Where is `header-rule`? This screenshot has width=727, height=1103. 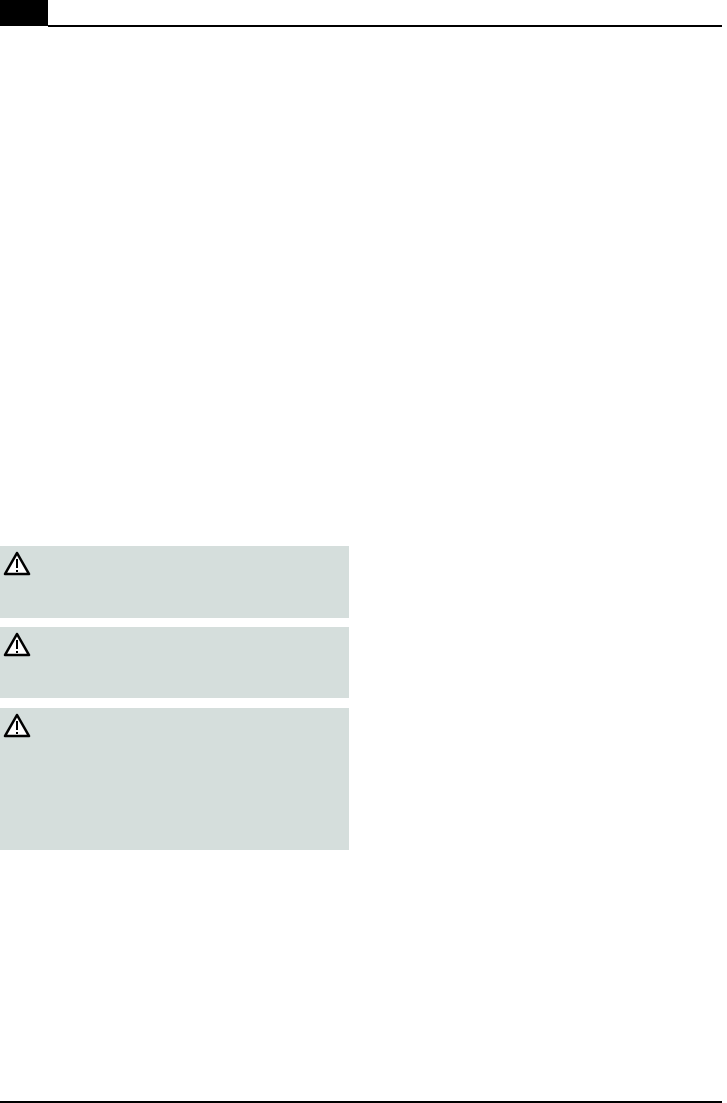 header-rule is located at coordinates (385, 26).